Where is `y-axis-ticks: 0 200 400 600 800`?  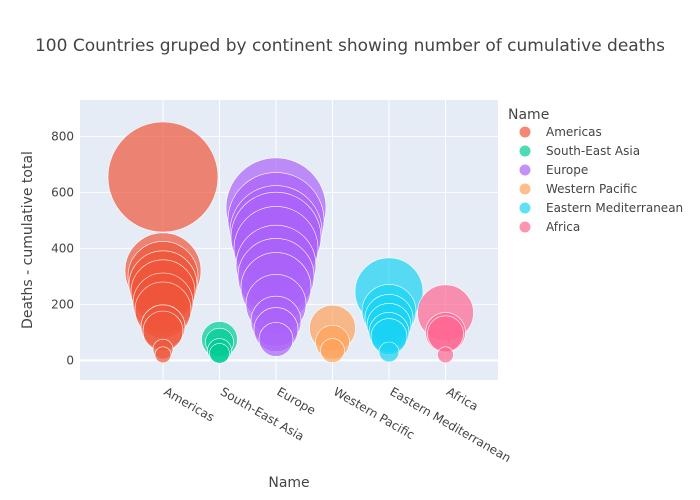 y-axis-ticks: 0 200 400 600 800 is located at coordinates (62, 248).